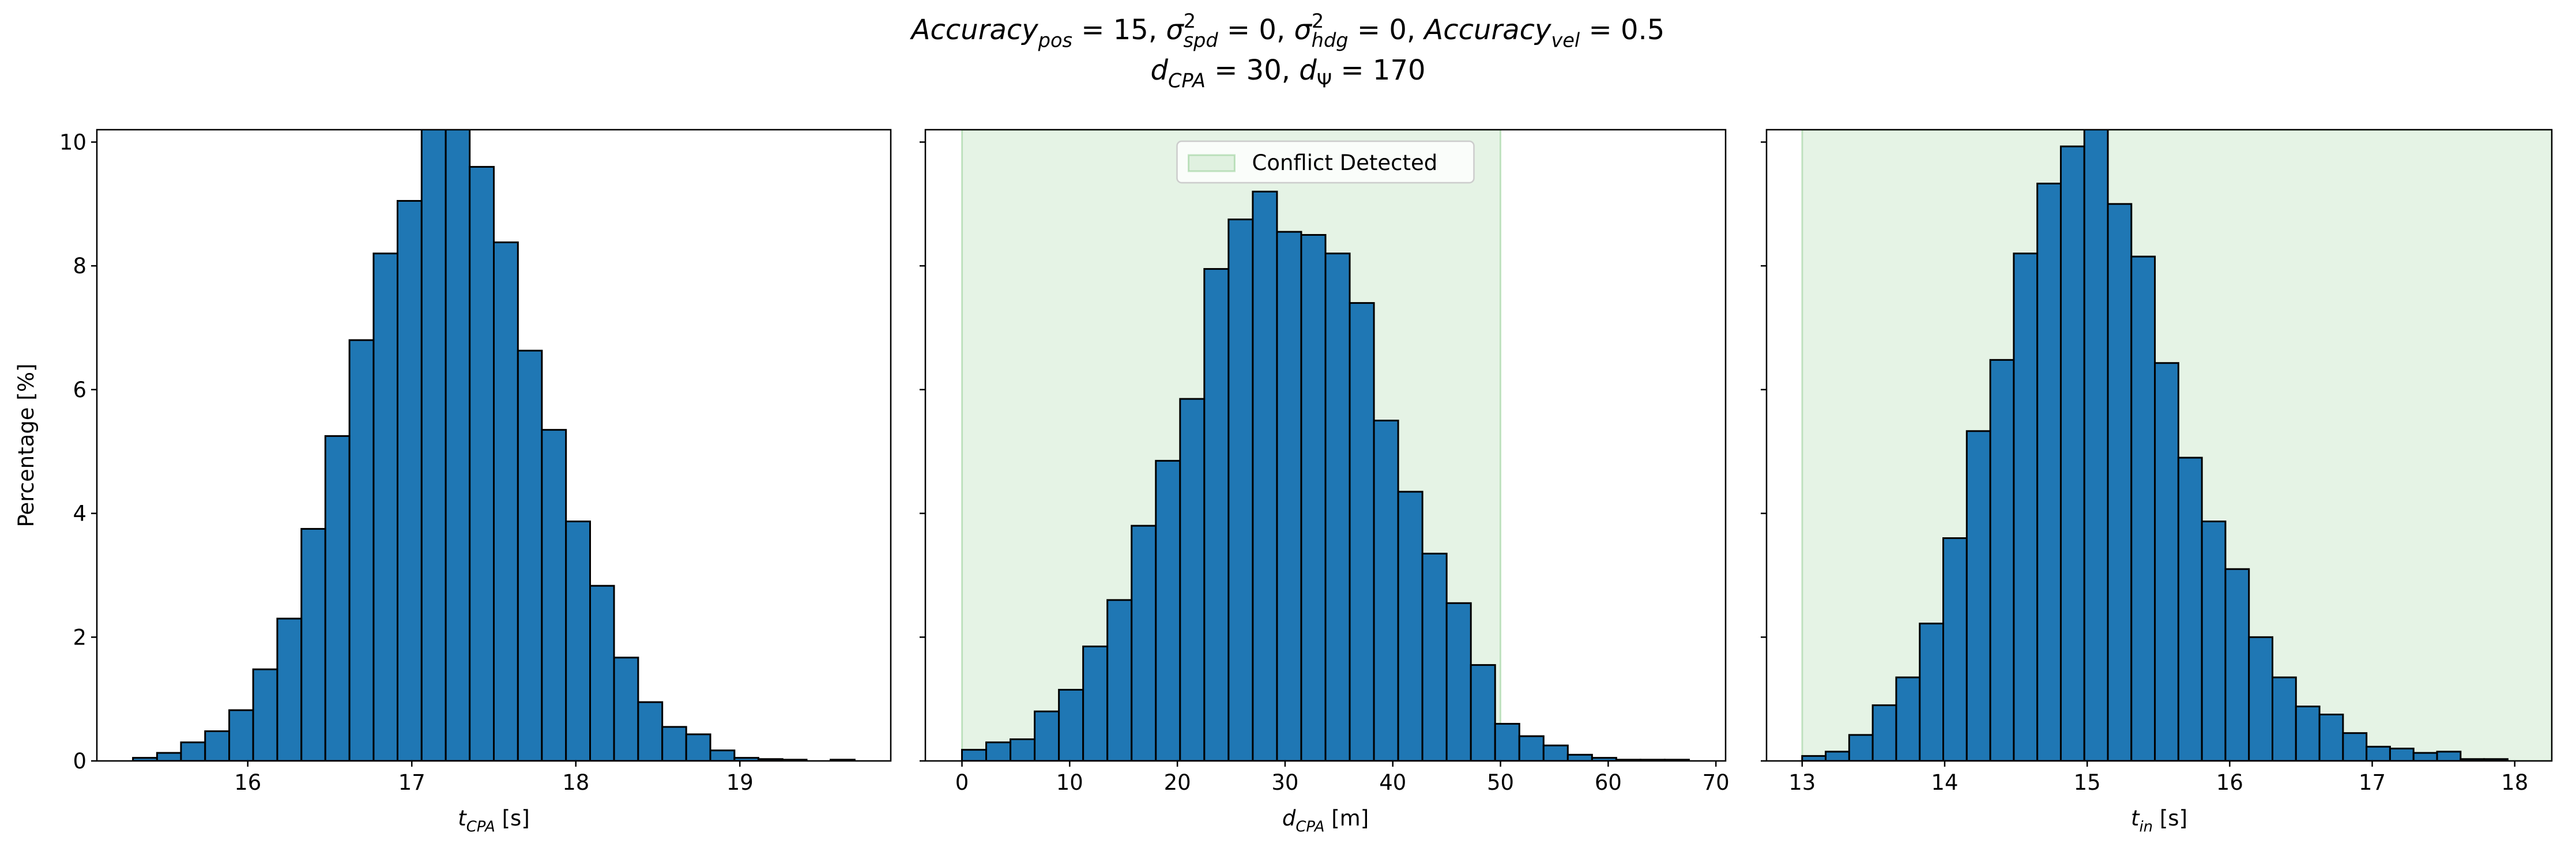 The width and height of the screenshot is (2576, 852). What do you see at coordinates (2170, 818) in the screenshot?
I see `text-segment: [s]` at bounding box center [2170, 818].